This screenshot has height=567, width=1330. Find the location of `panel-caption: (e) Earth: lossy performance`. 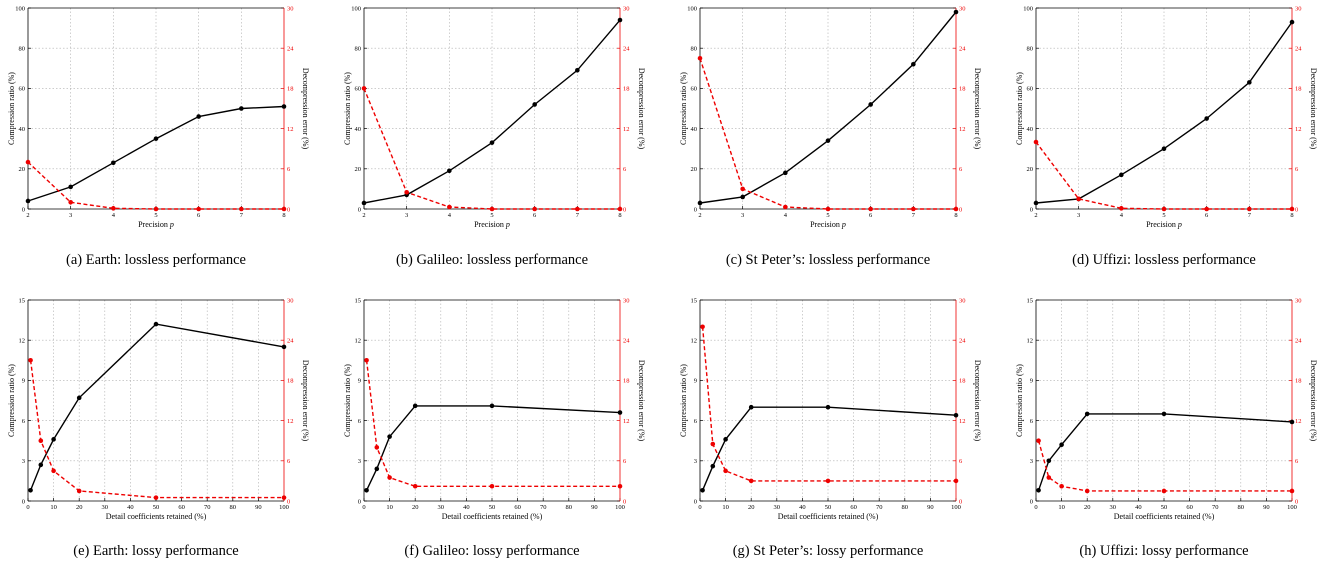

panel-caption: (e) Earth: lossy performance is located at coordinates (155, 551).